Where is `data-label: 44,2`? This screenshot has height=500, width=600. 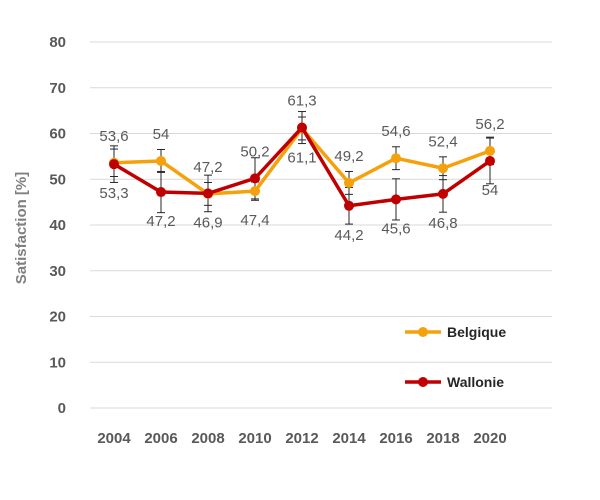
data-label: 44,2 is located at coordinates (348, 235).